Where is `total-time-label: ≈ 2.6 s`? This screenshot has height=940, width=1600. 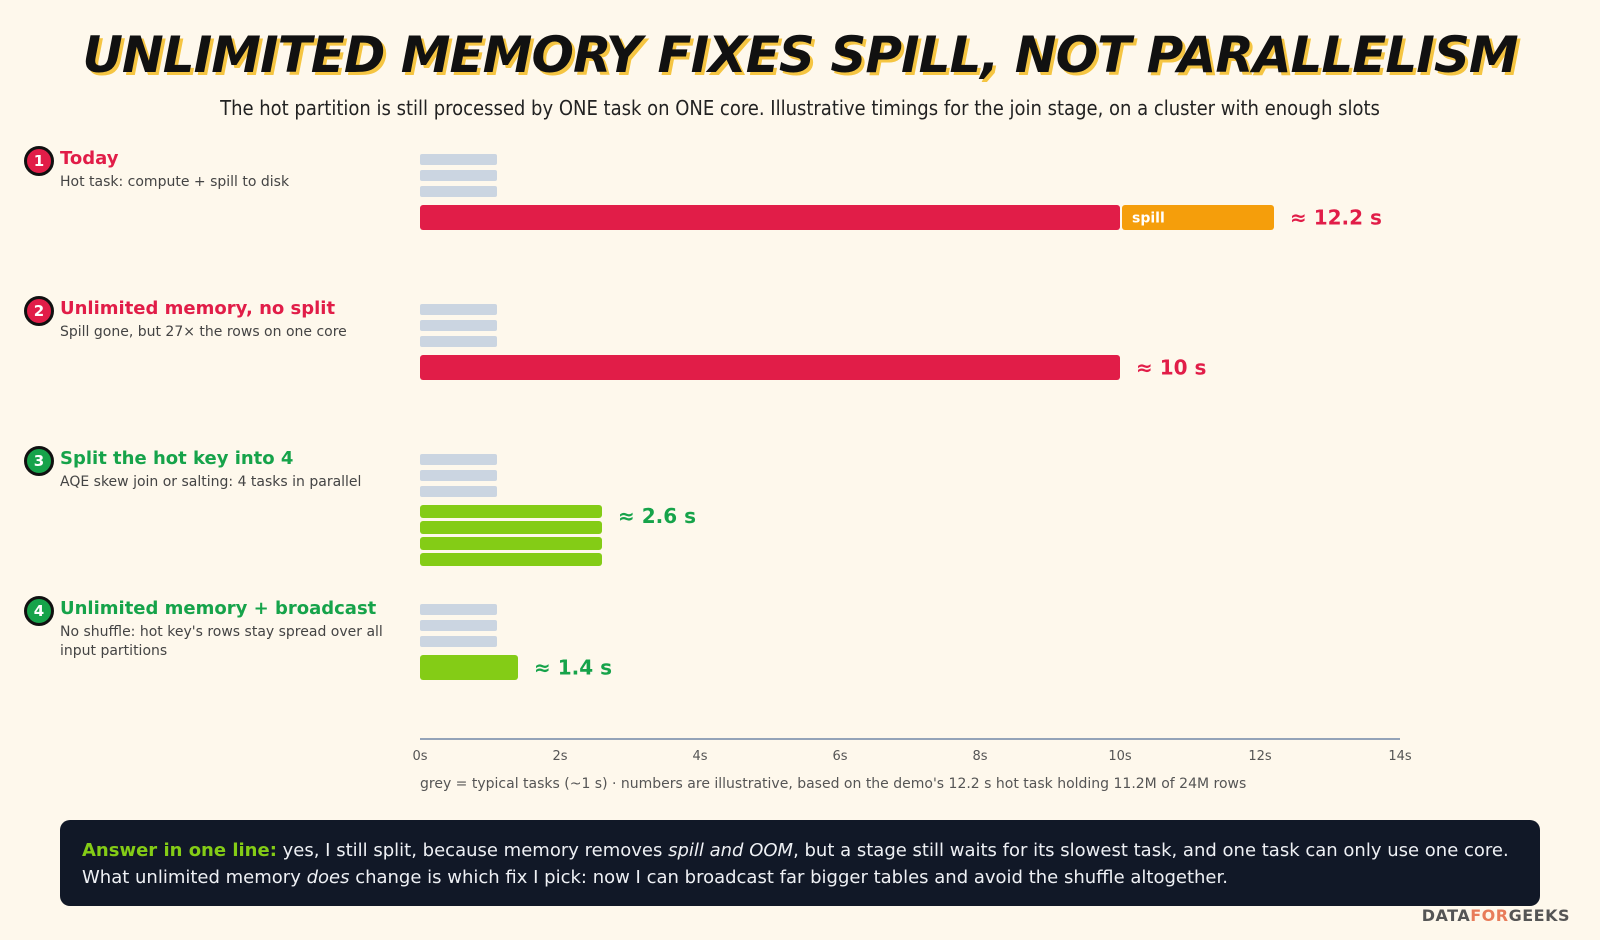
total-time-label: ≈ 2.6 s is located at coordinates (657, 516).